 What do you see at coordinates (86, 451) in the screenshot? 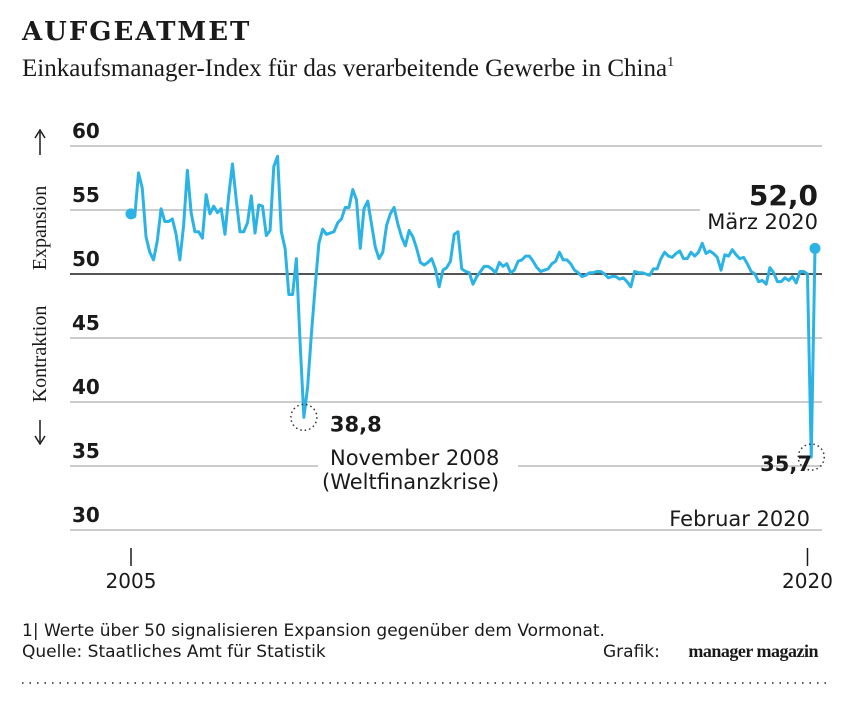
I see `y-tick-label: 35` at bounding box center [86, 451].